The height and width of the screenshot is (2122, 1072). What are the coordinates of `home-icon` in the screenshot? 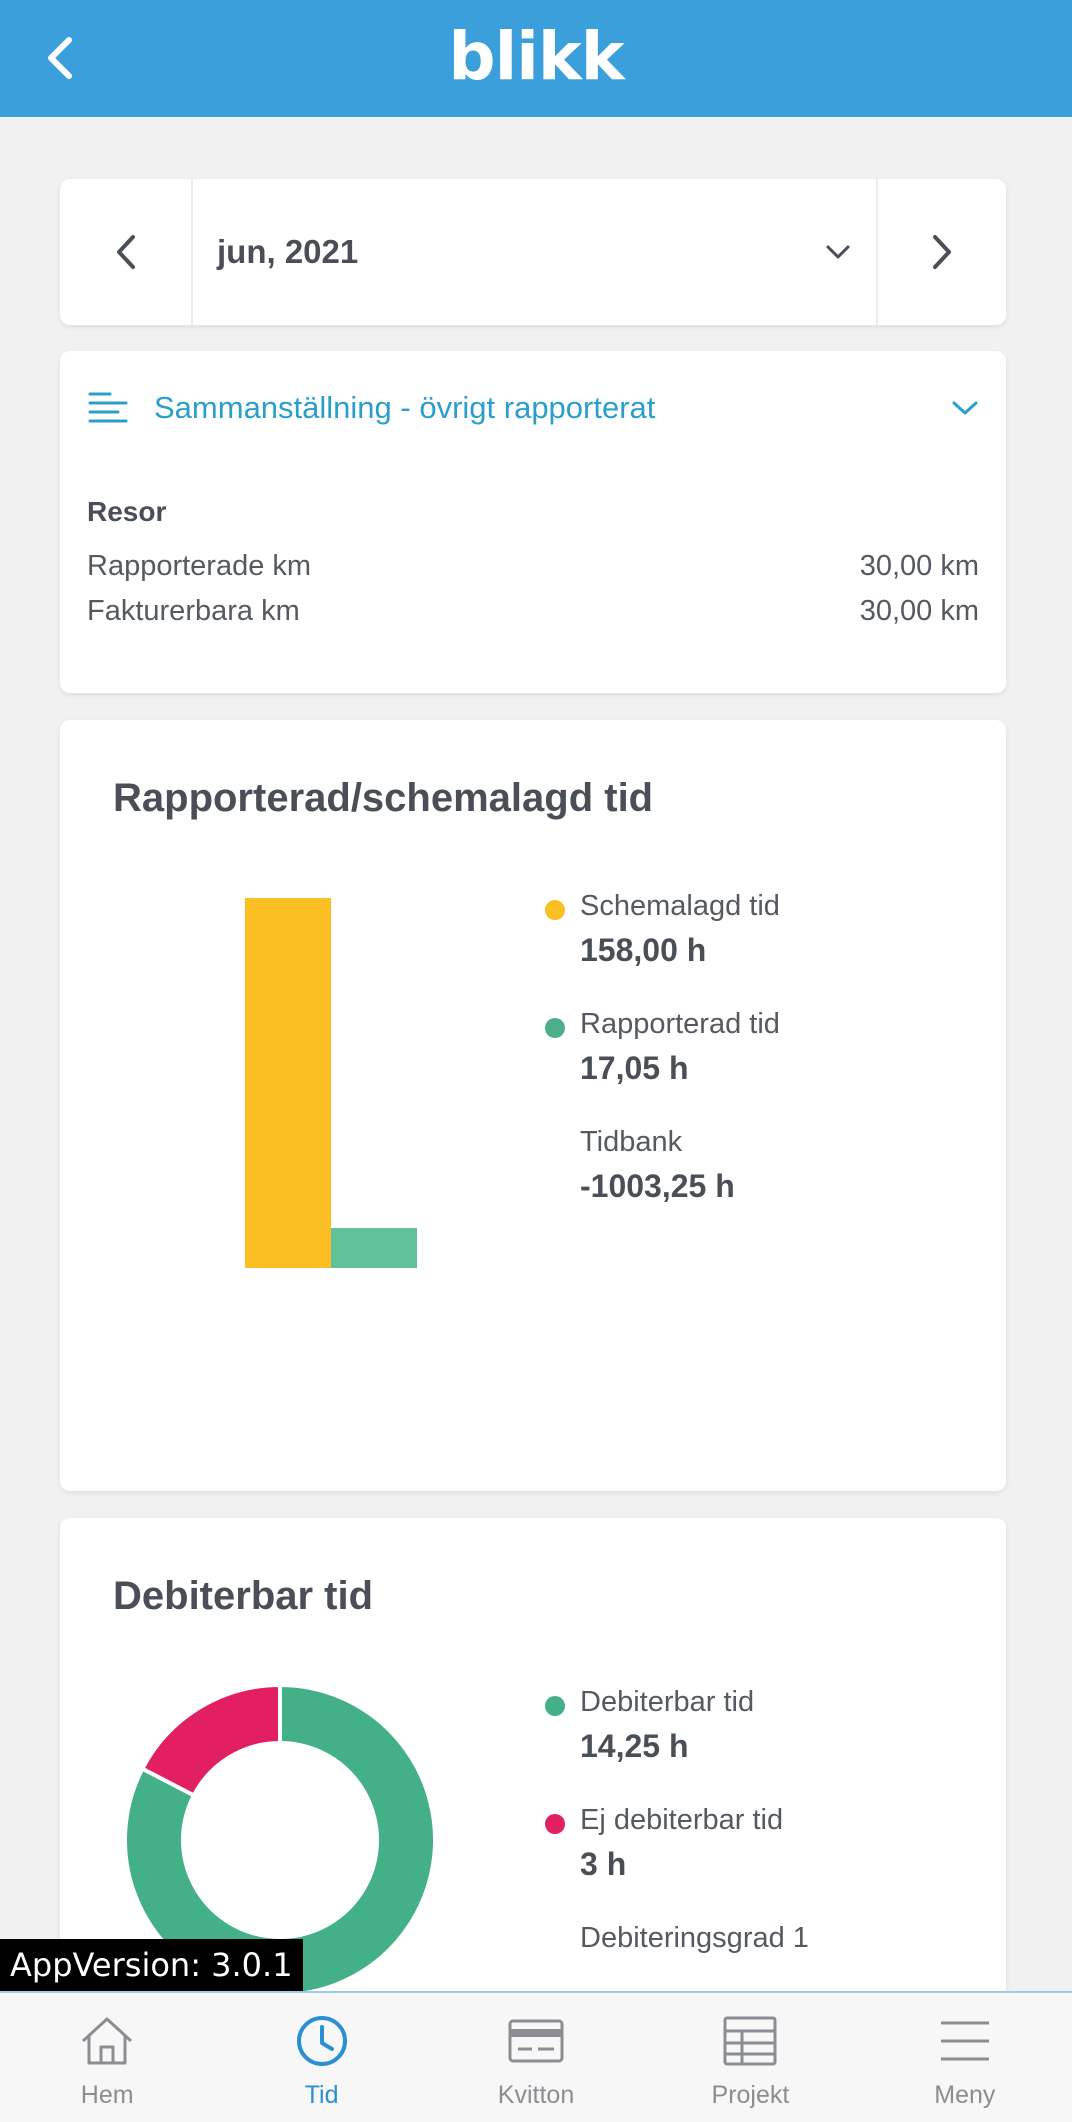 It's located at (107, 2041).